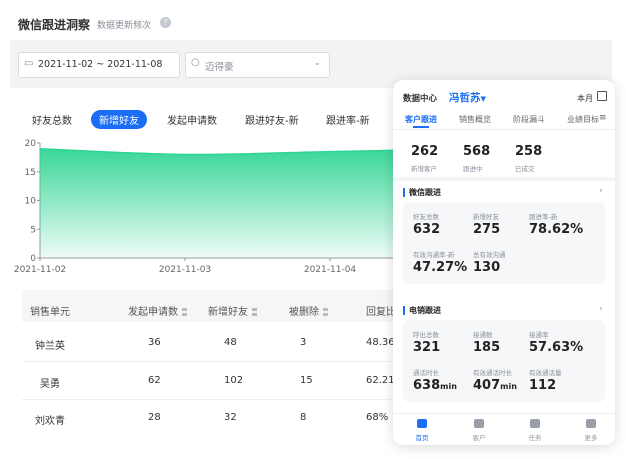  Describe the element at coordinates (272, 121) in the screenshot. I see `tab: 跟进好友-新` at that location.